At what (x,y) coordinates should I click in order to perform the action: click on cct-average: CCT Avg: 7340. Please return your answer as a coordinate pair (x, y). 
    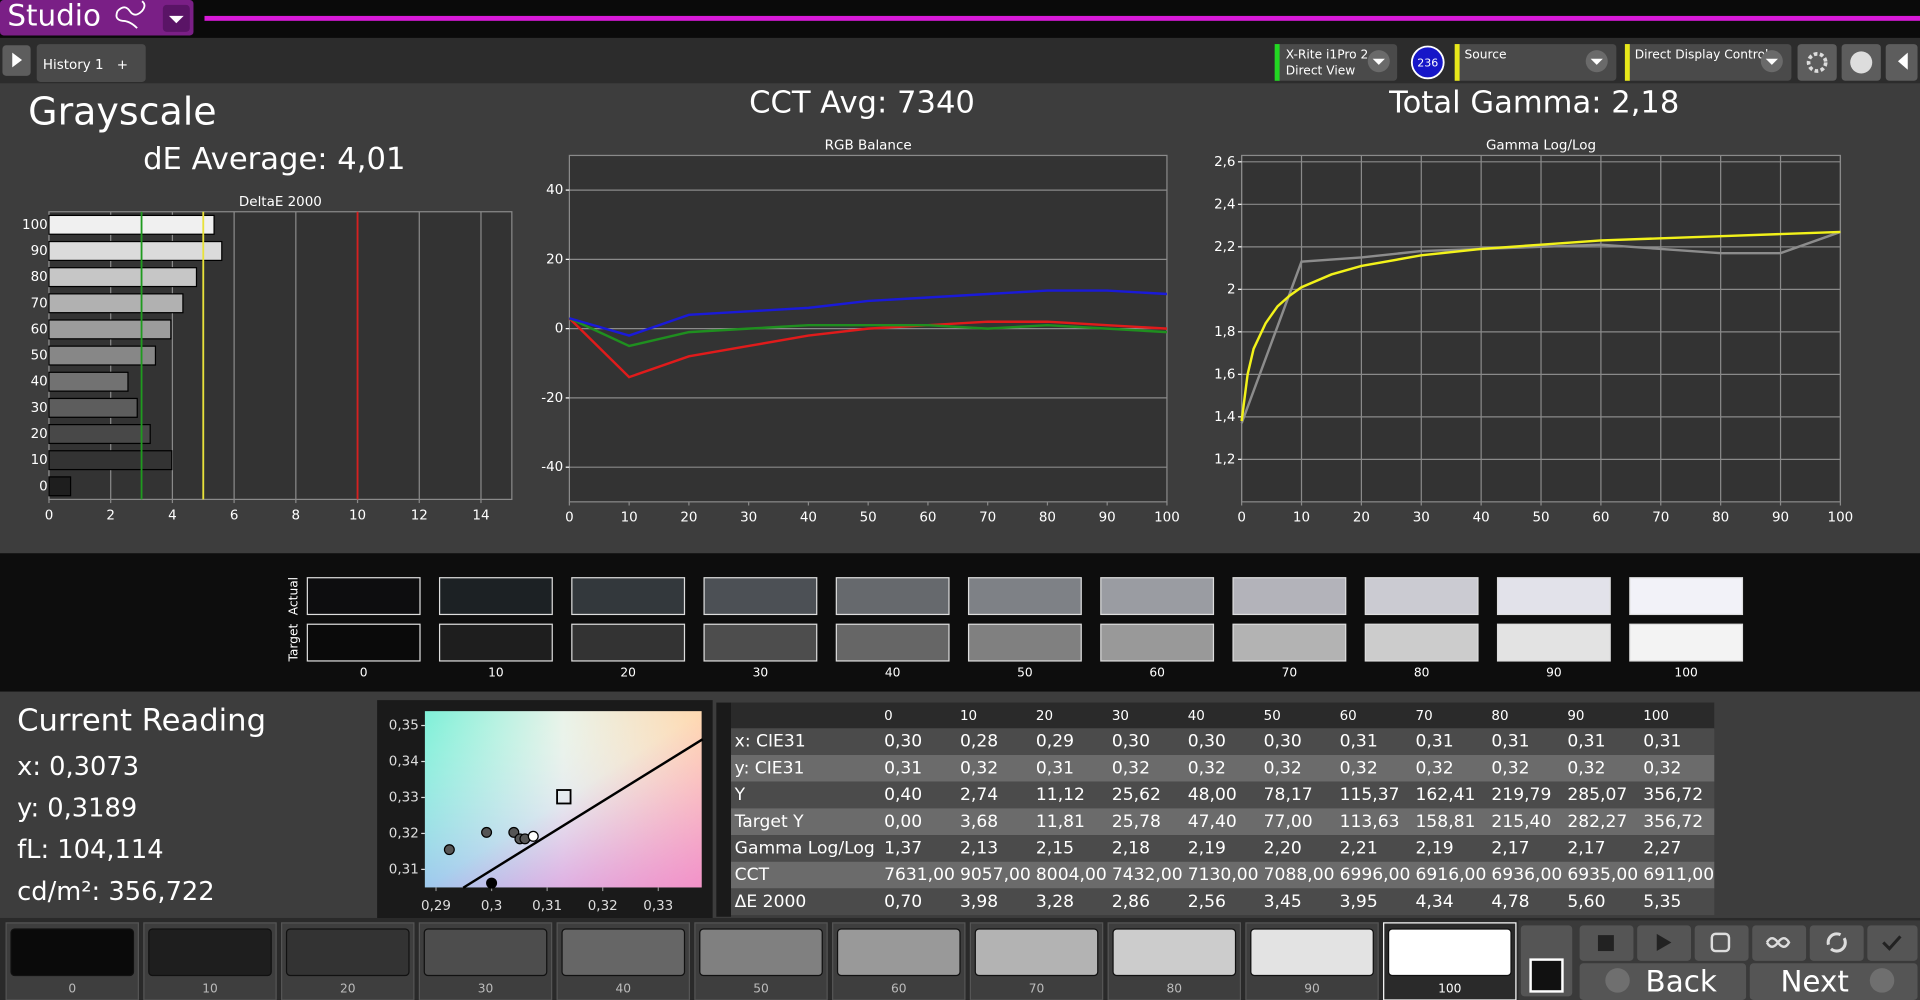
    Looking at the image, I should click on (862, 103).